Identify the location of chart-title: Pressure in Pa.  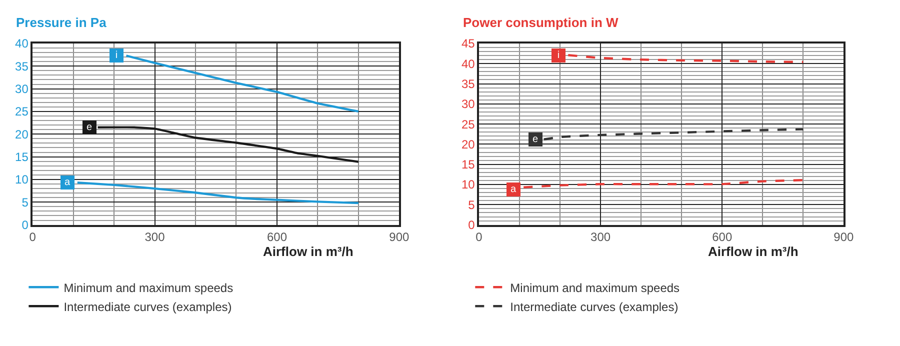
(62, 22).